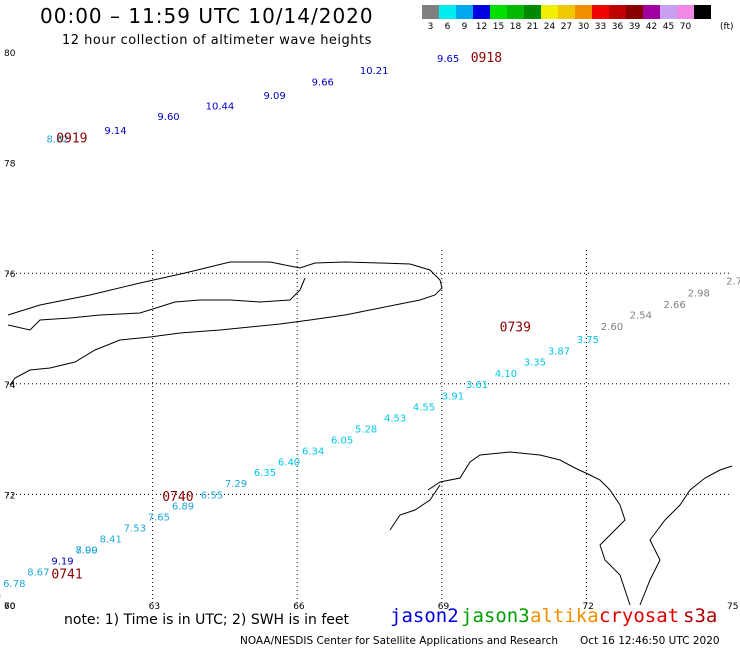 The height and width of the screenshot is (650, 740). Describe the element at coordinates (699, 293) in the screenshot. I see `swh-value-label: 2.98` at that location.